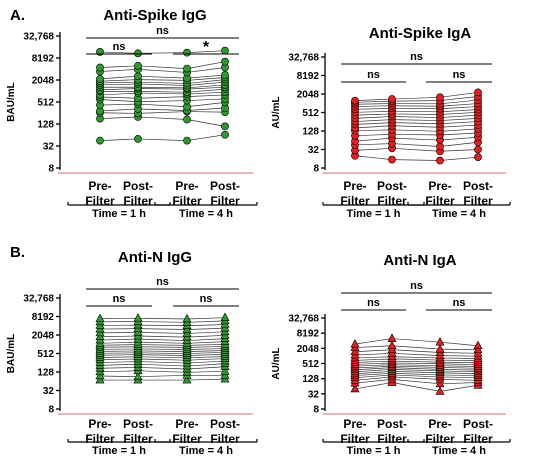  Describe the element at coordinates (154, 15) in the screenshot. I see `chart-title: Anti-Spike IgG` at that location.